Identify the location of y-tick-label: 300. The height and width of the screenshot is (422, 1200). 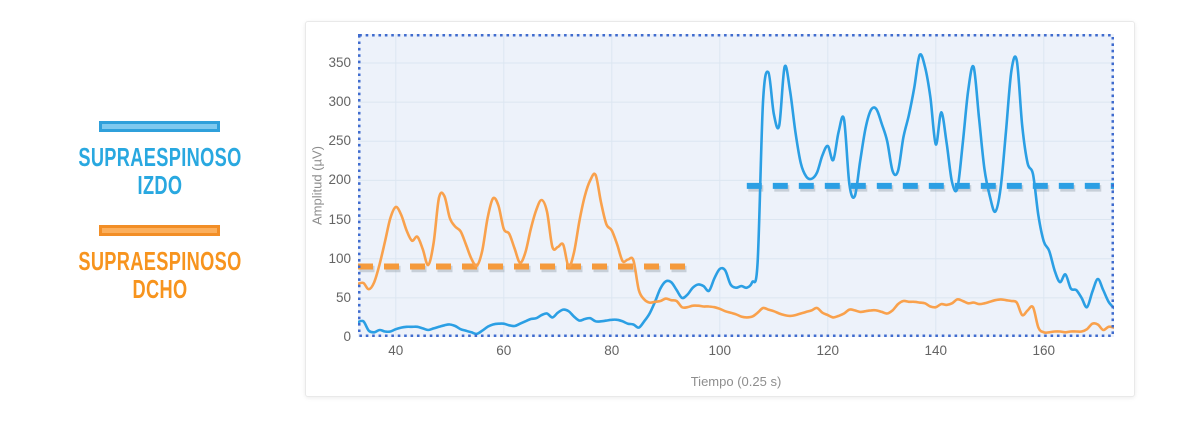
(339, 102).